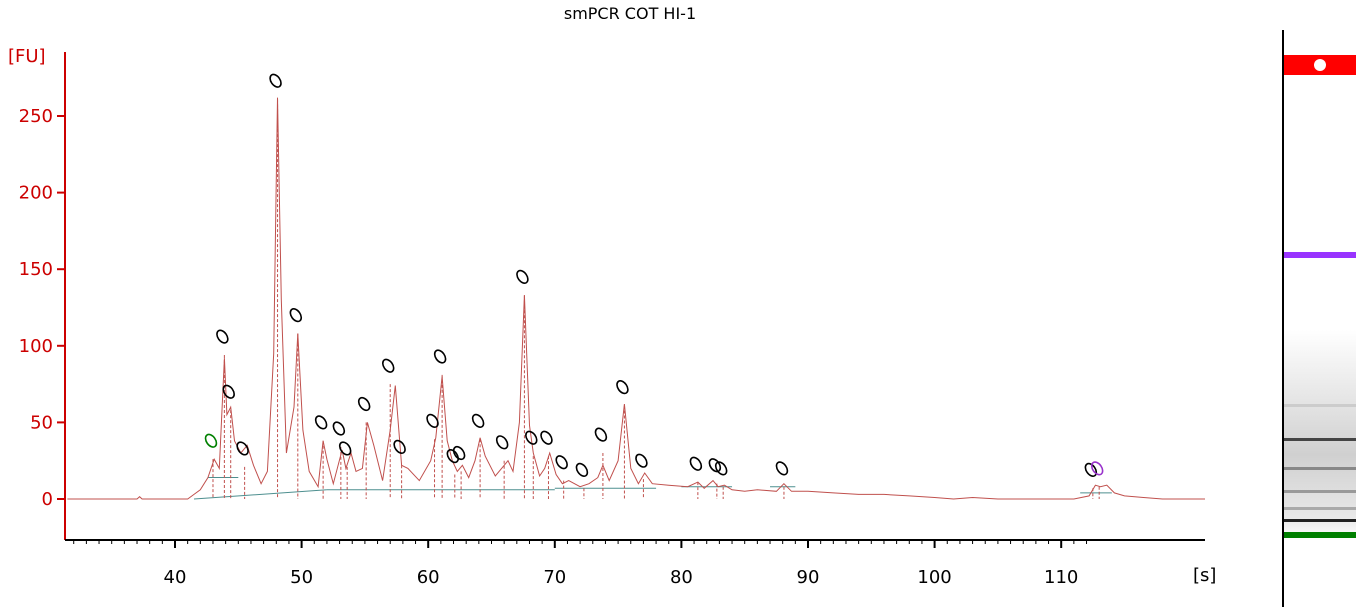 The image size is (1356, 607). What do you see at coordinates (36, 269) in the screenshot?
I see `y-tick-label: 150` at bounding box center [36, 269].